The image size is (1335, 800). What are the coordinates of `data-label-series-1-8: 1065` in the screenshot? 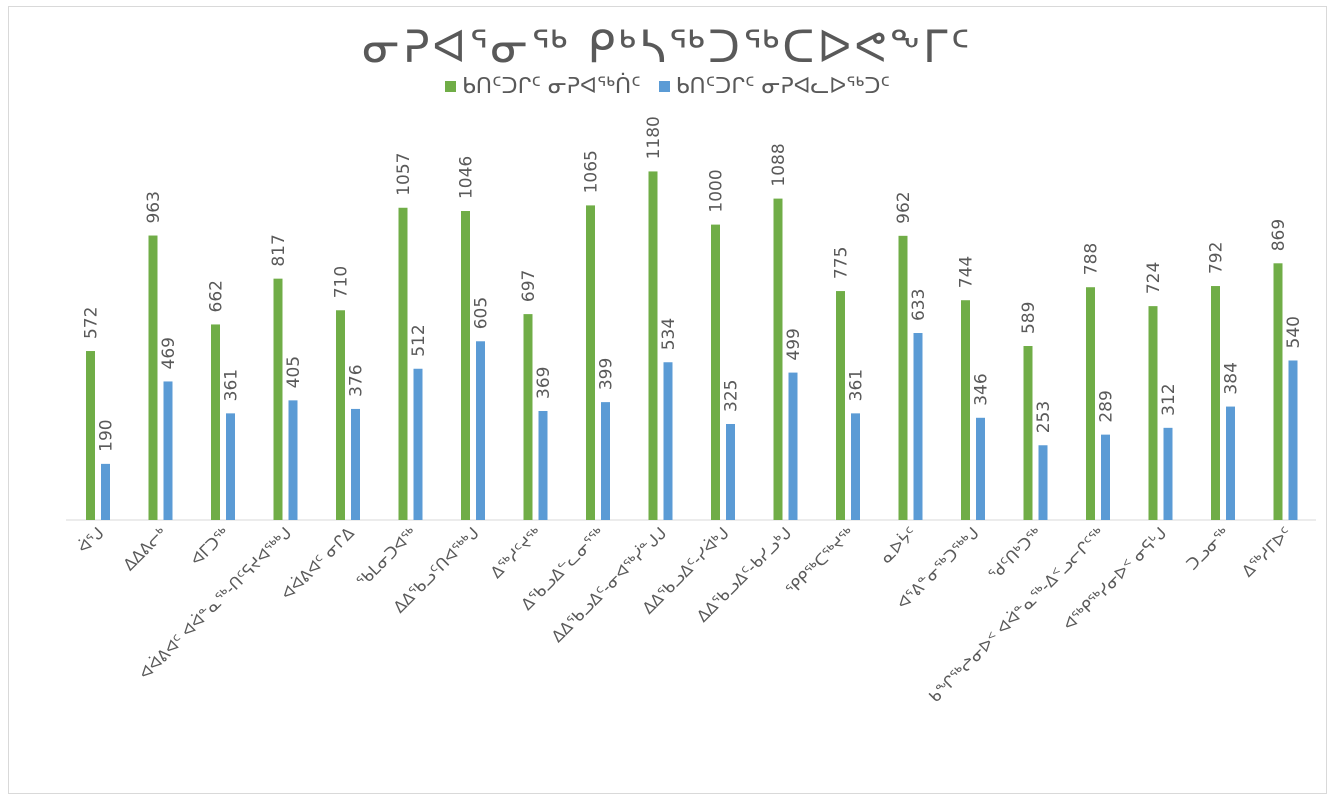 It's located at (592, 171).